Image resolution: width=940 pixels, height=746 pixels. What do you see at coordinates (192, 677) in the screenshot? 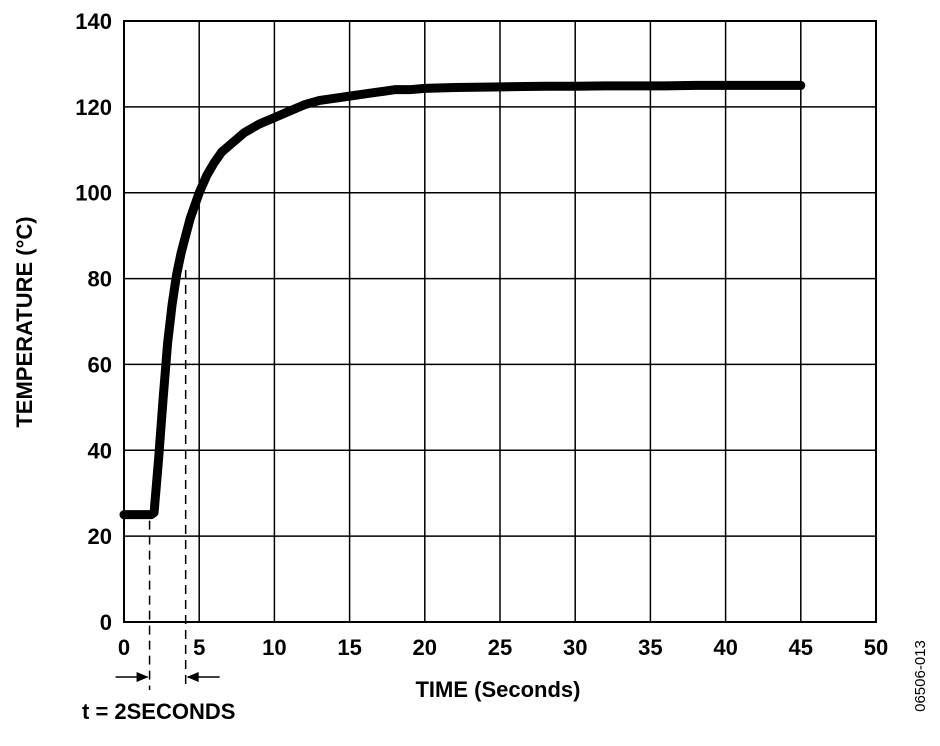
I see `interval-end-arrowhead` at bounding box center [192, 677].